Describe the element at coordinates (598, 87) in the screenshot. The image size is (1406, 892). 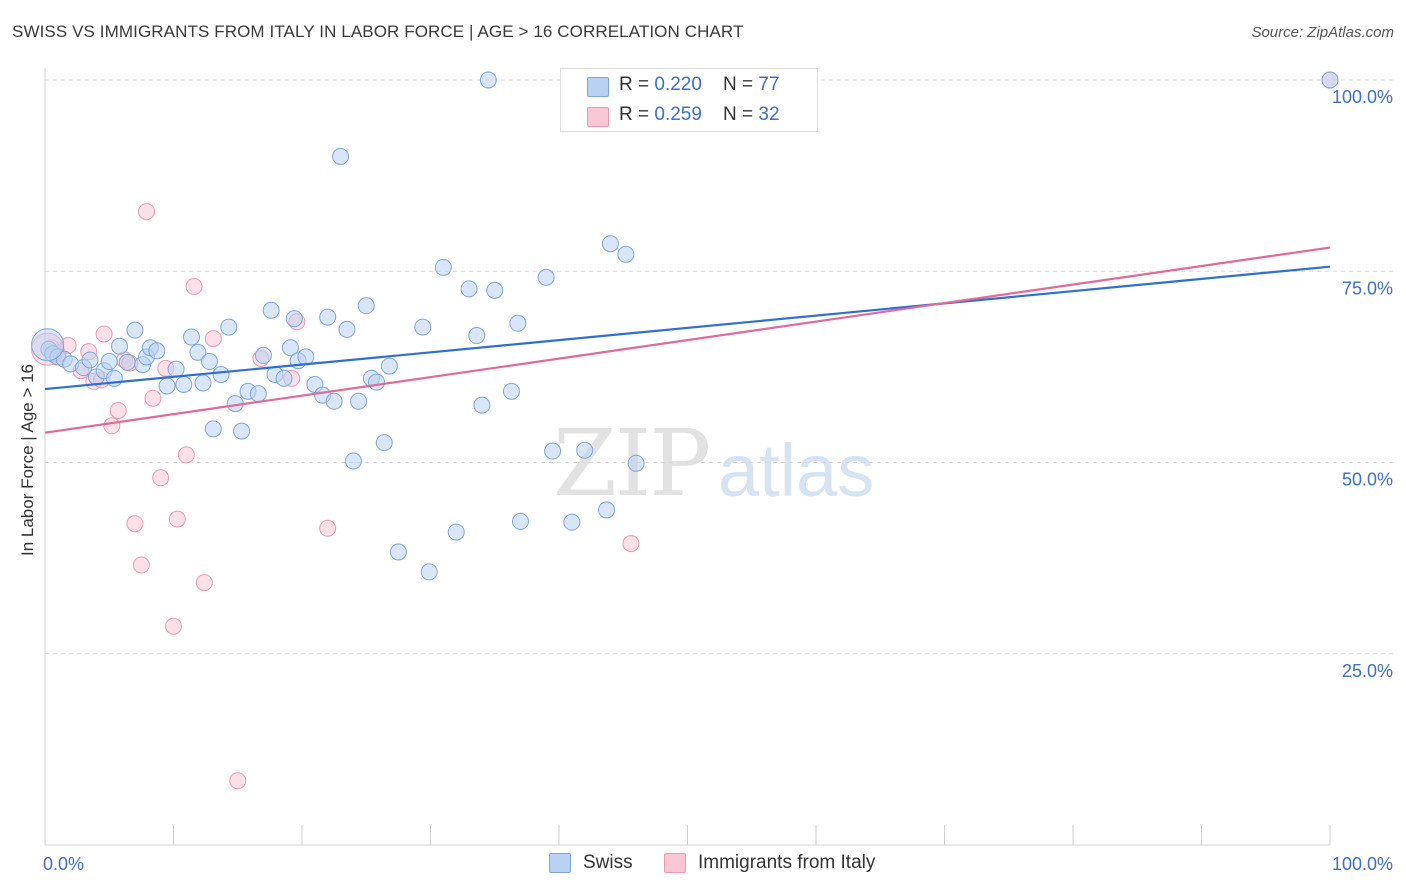
I see `legend-swatch-swiss` at that location.